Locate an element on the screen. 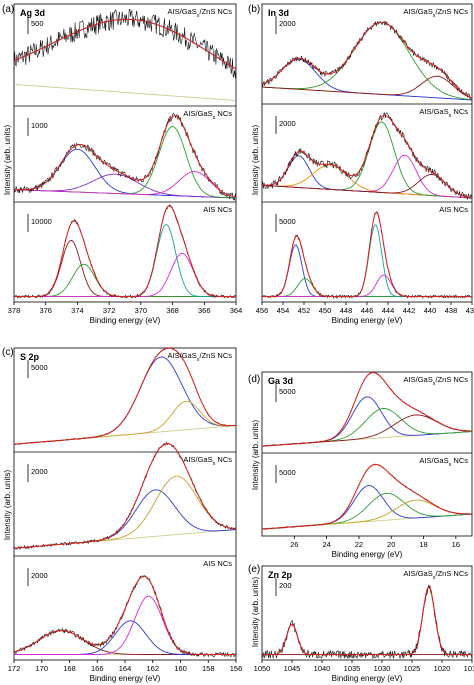  element-label: In 3d is located at coordinates (278, 13).